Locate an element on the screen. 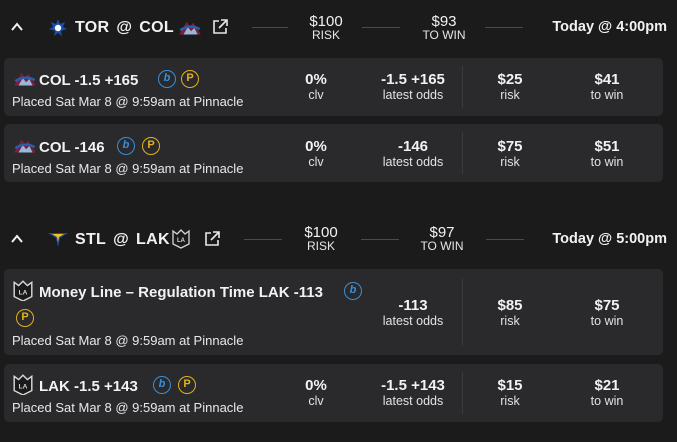 The width and height of the screenshot is (677, 442). latest-odds-value: -1.5 +143 is located at coordinates (413, 385).